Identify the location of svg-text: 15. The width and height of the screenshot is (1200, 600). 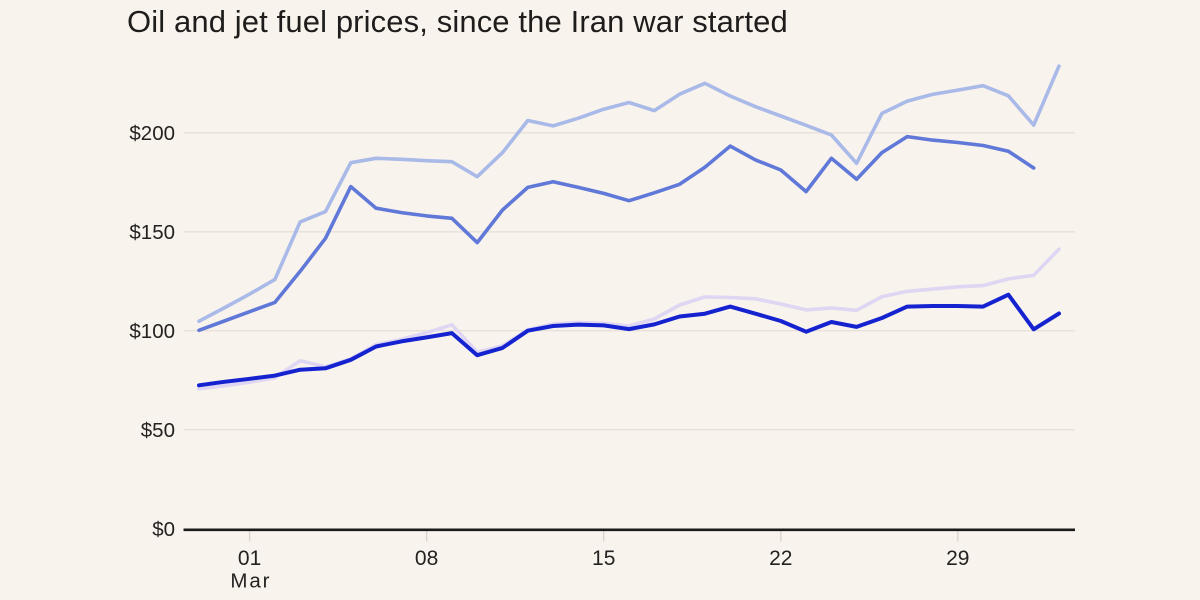
(603, 558).